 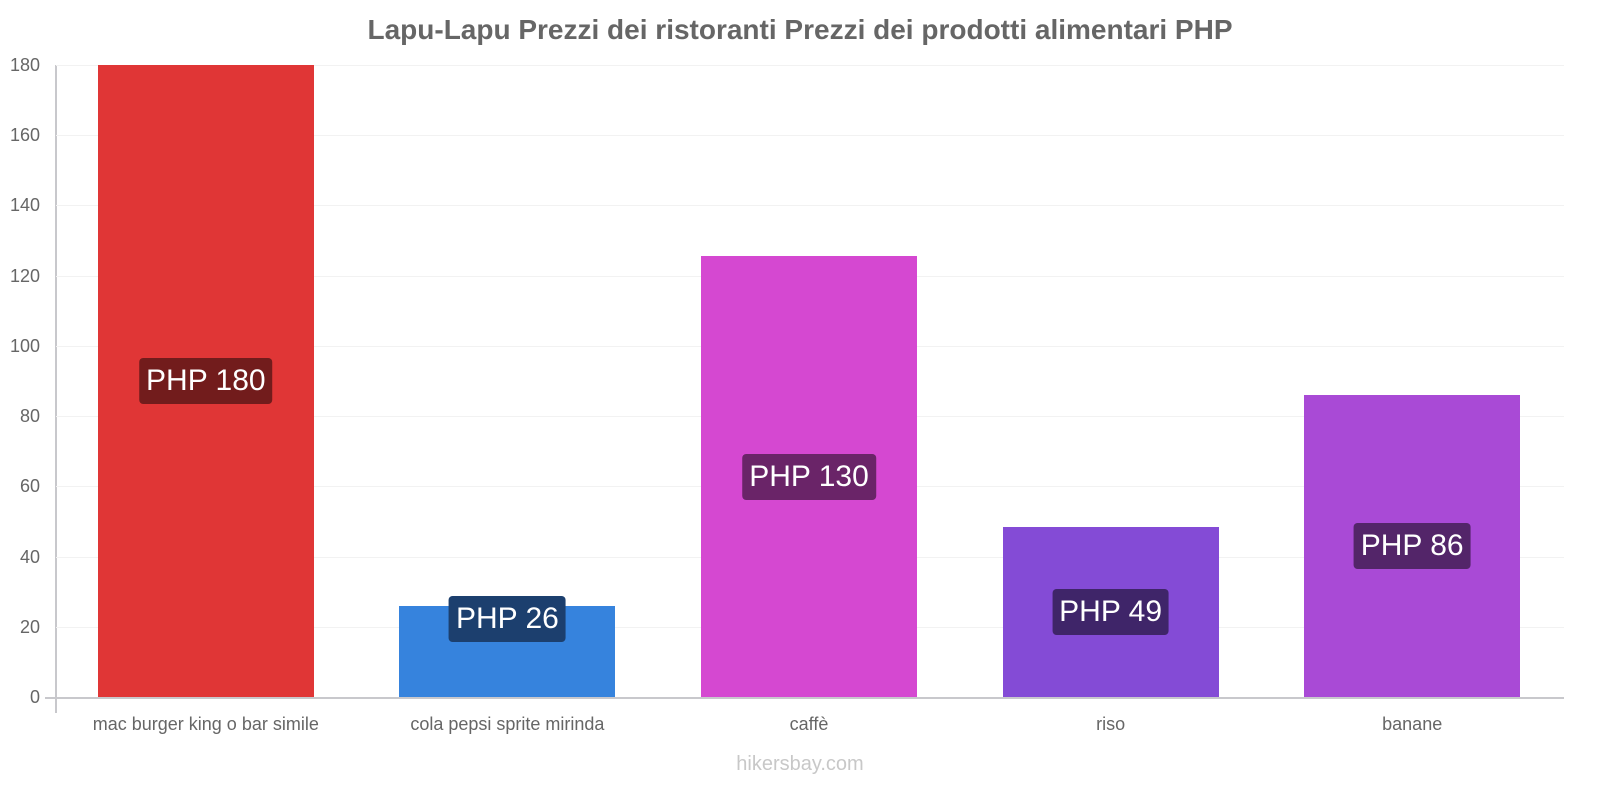 I want to click on y-tick-label: 180, so click(x=24, y=65).